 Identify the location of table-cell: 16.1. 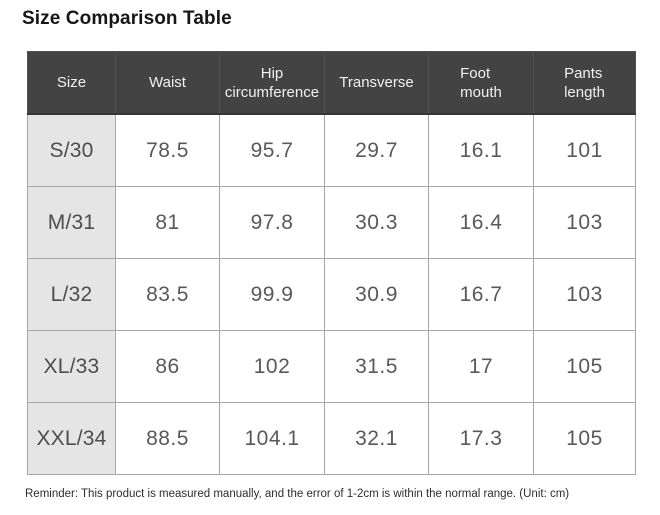
(481, 150).